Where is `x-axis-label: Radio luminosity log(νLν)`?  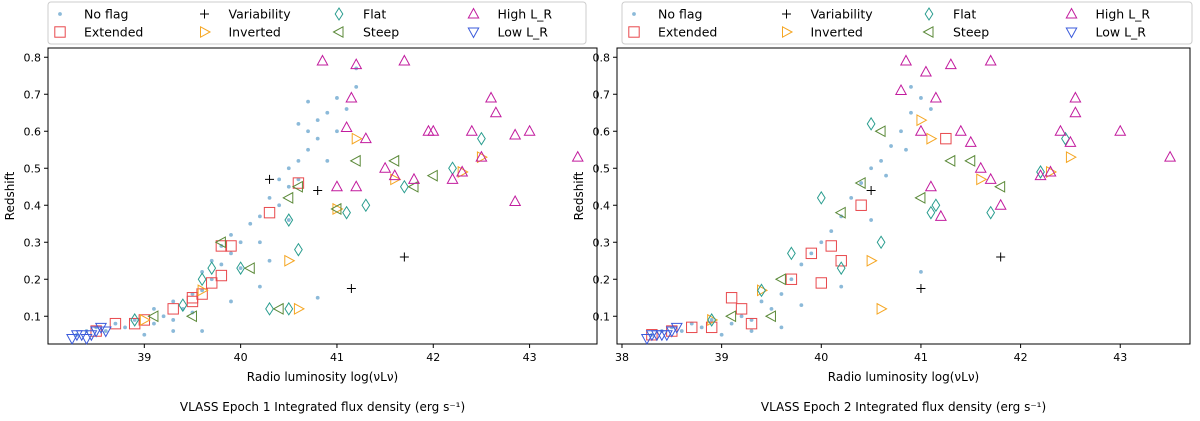
x-axis-label: Radio luminosity log(νLν) is located at coordinates (322, 377).